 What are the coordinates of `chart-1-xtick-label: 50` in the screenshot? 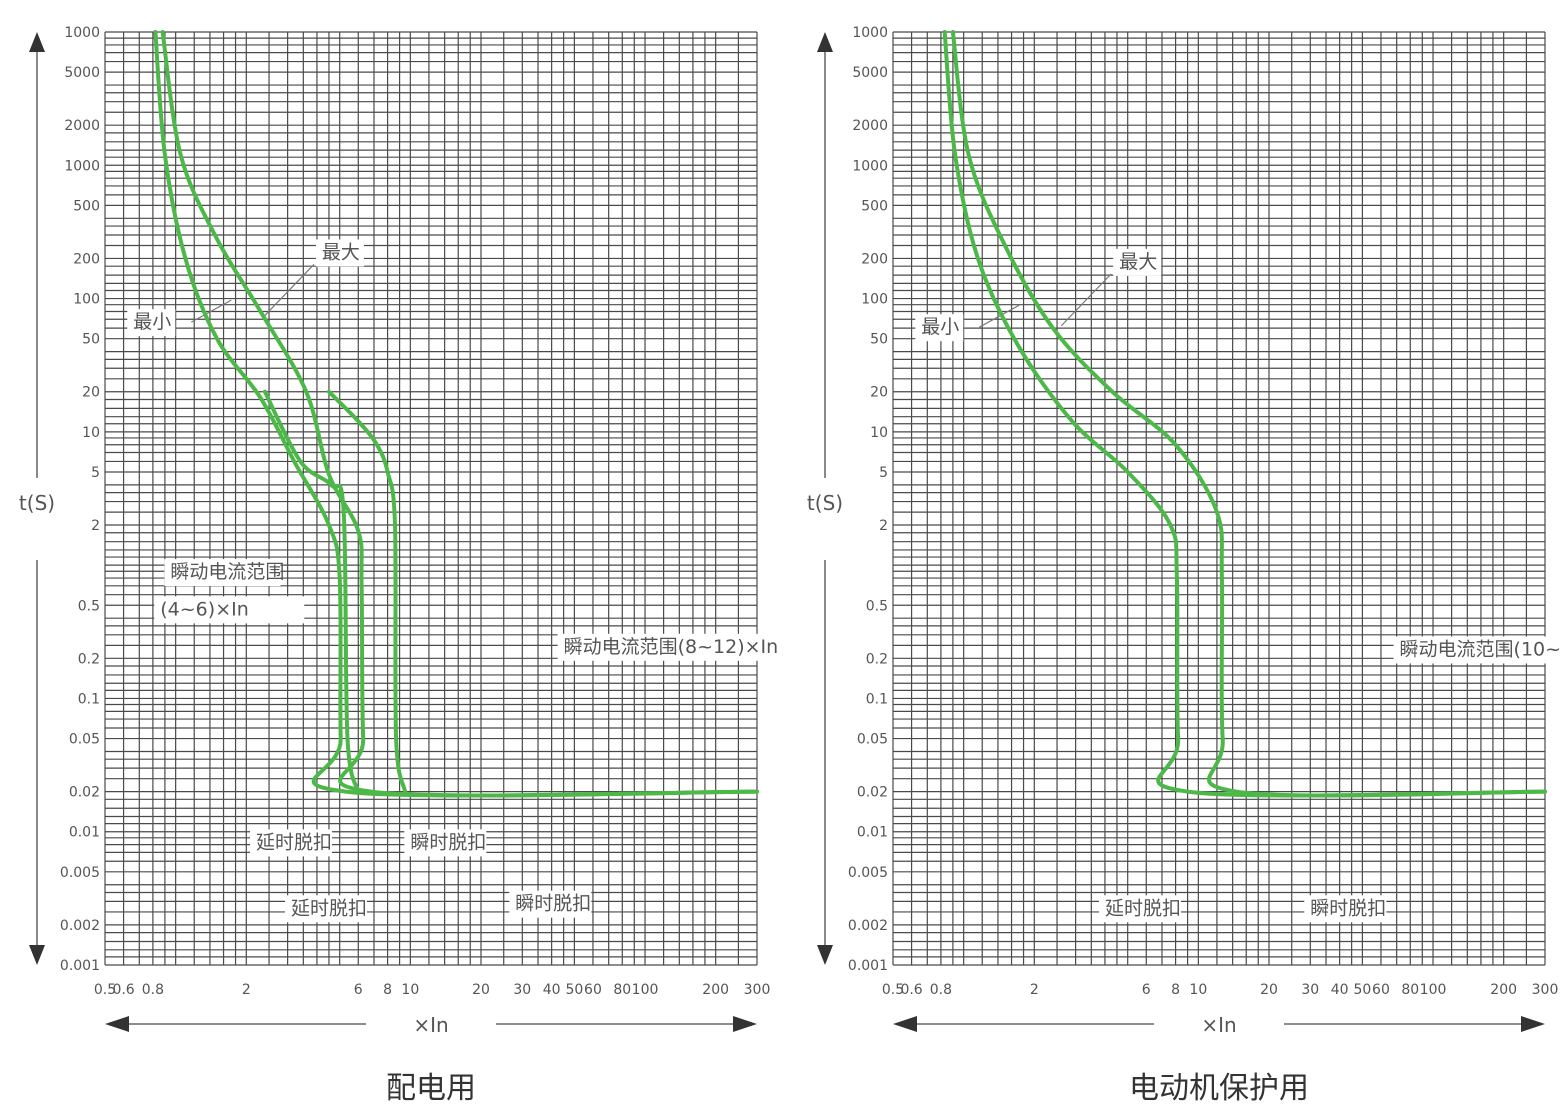 It's located at (574, 990).